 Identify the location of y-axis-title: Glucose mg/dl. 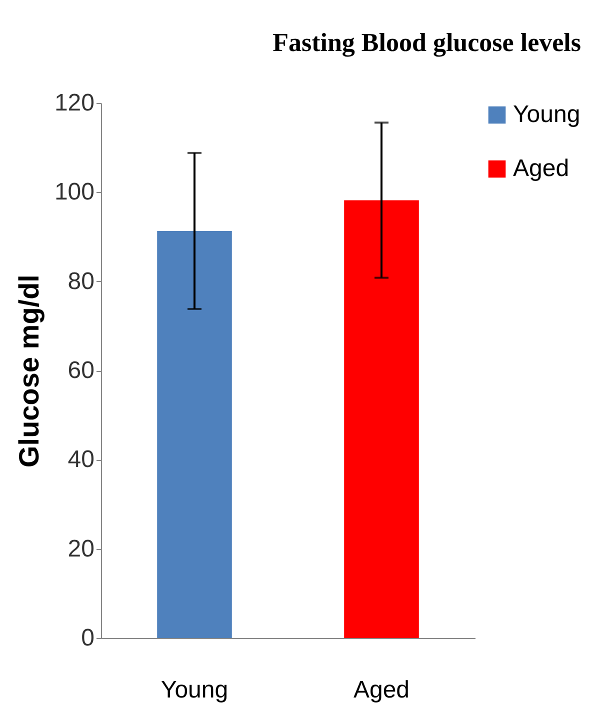
(28, 371).